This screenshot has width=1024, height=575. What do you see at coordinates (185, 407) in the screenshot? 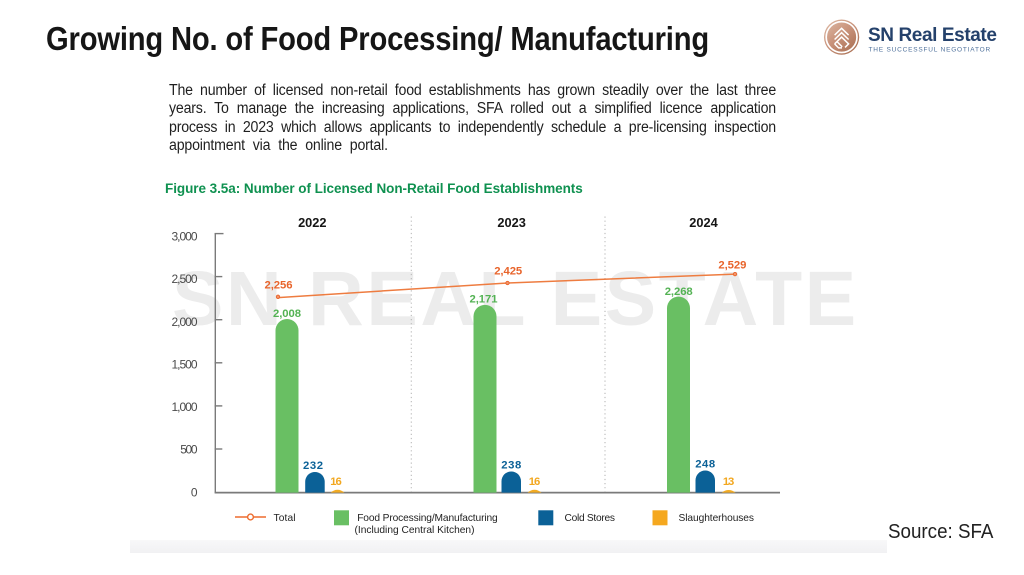
I see `svg-text: 1,000` at bounding box center [185, 407].